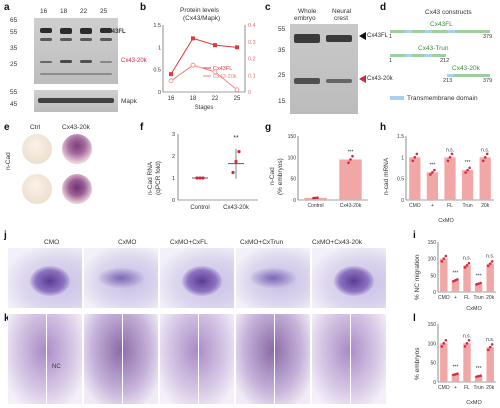 The width and height of the screenshot is (500, 408). What do you see at coordinates (261, 243) in the screenshot?
I see `j-header-cxtrun: CxMO+CxTrun` at bounding box center [261, 243].